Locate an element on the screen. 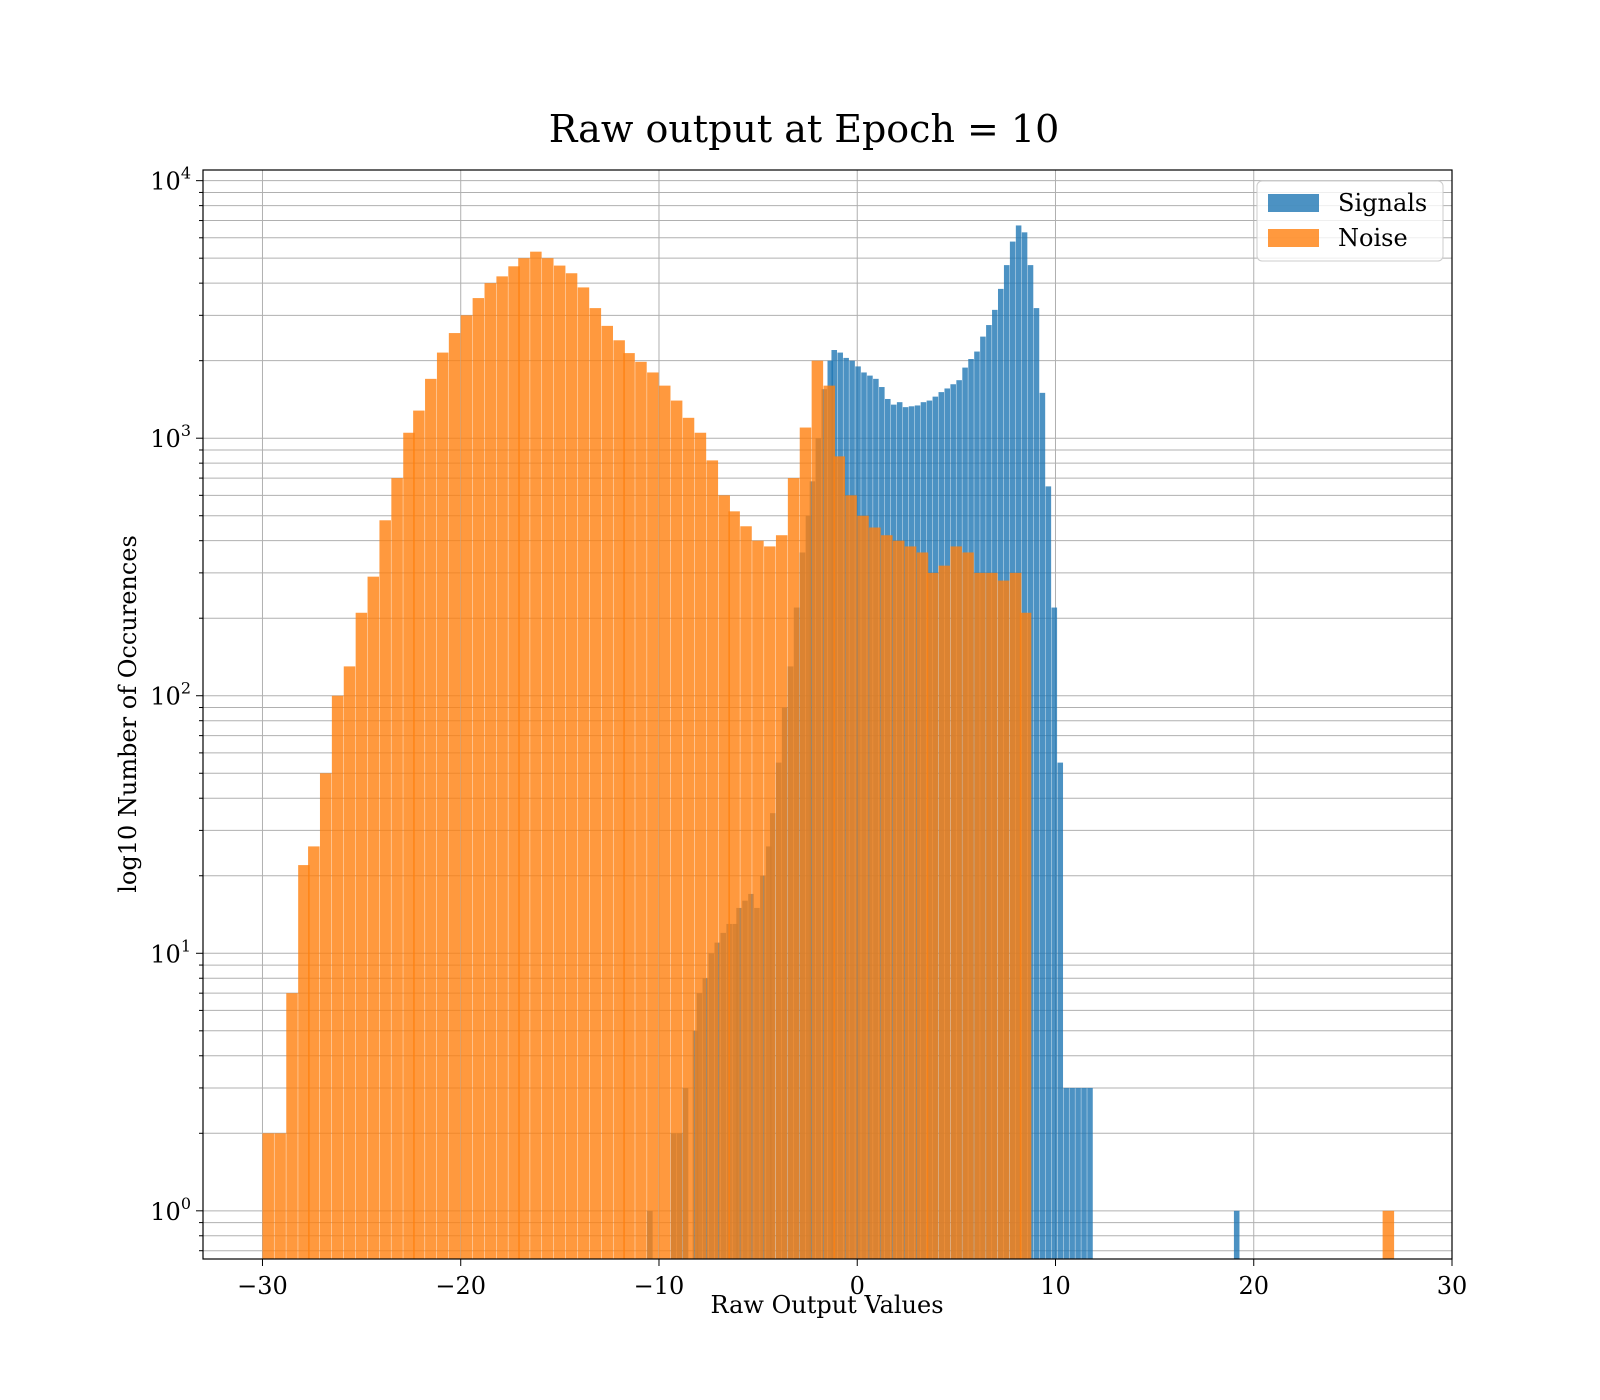 The width and height of the screenshot is (1600, 1400). legend: Signals Noise is located at coordinates (1350, 221).